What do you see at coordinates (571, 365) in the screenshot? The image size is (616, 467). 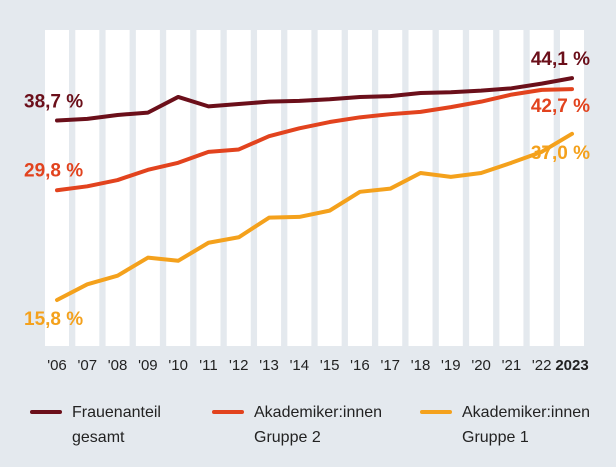 I see `x-tick-label: 2023` at bounding box center [571, 365].